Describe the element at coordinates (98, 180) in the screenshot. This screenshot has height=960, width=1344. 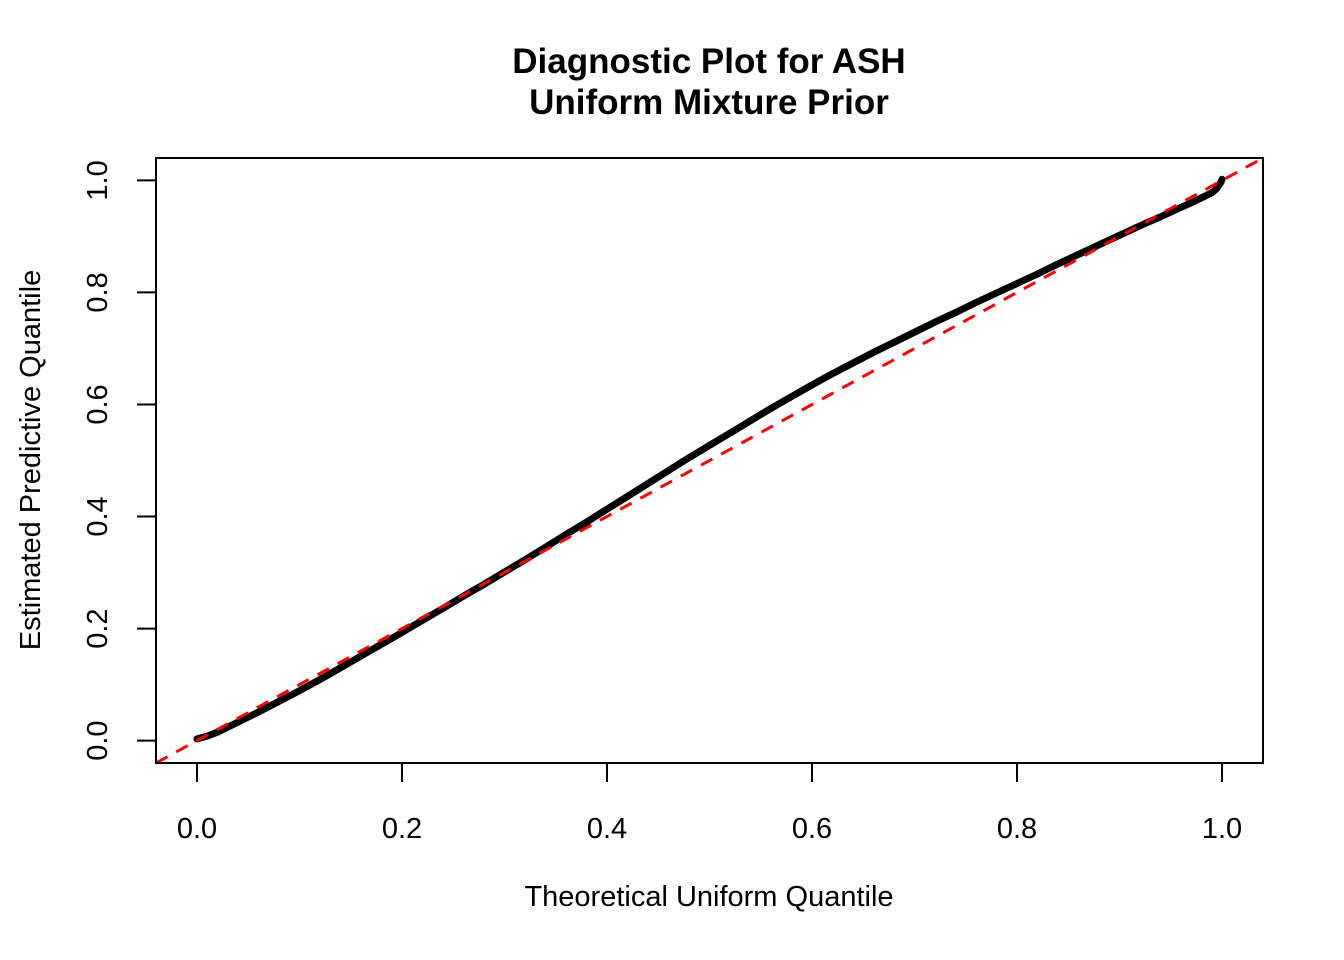
I see `y-tick-label: 1.0` at that location.